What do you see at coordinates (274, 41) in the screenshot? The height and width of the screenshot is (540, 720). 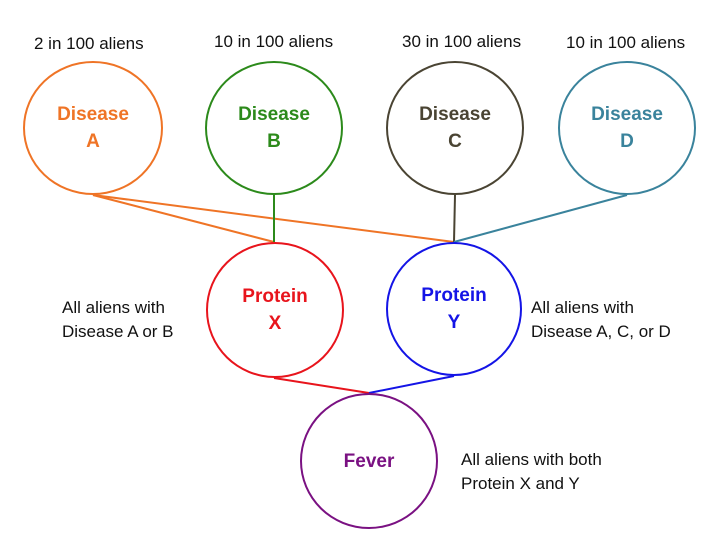 I see `disease-b-frequency: 10 in 100 aliens` at bounding box center [274, 41].